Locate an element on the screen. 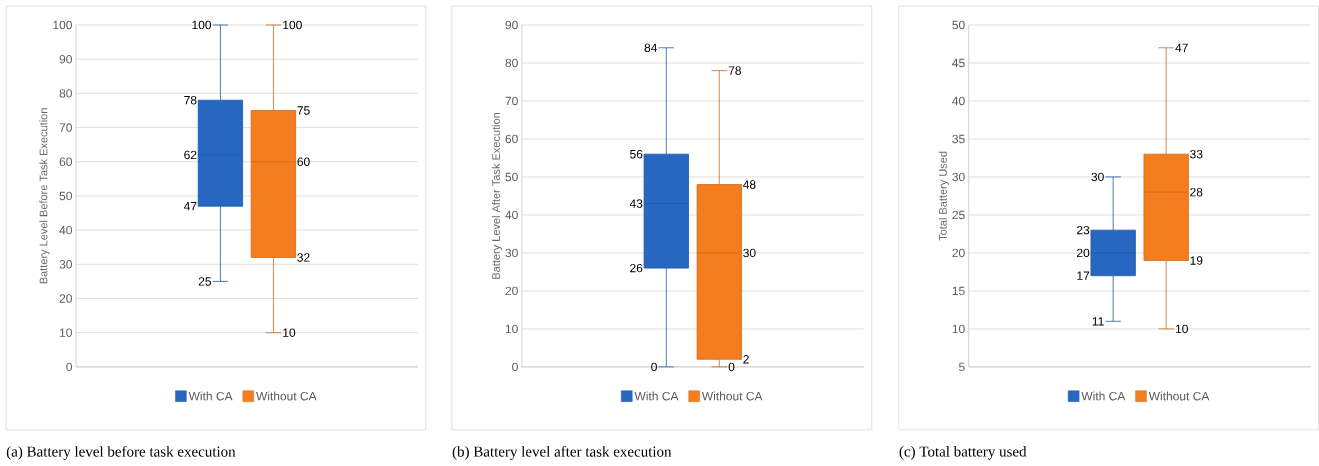  annotation: 33 is located at coordinates (1196, 154).